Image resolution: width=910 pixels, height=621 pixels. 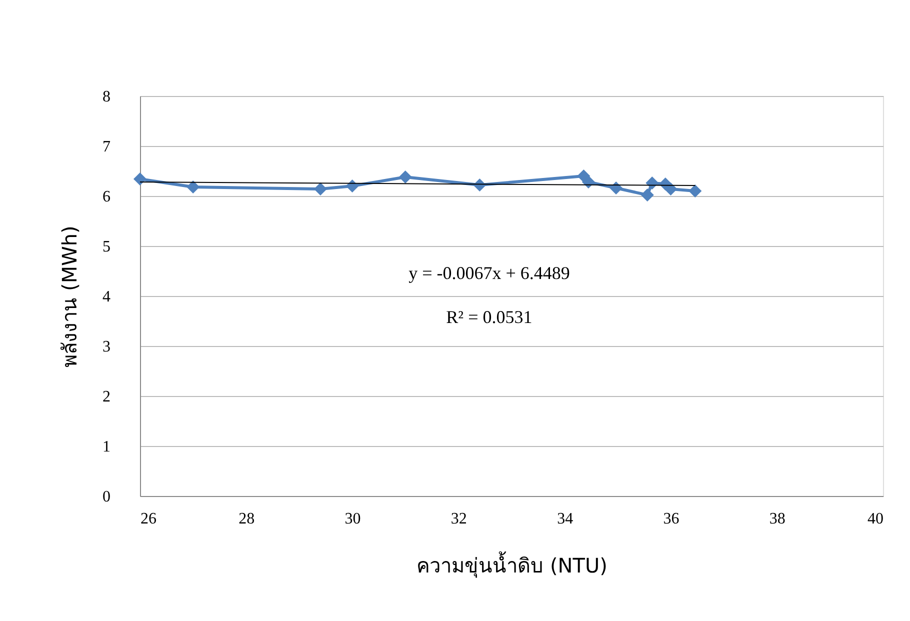 I want to click on x-tick-label: 28, so click(x=246, y=519).